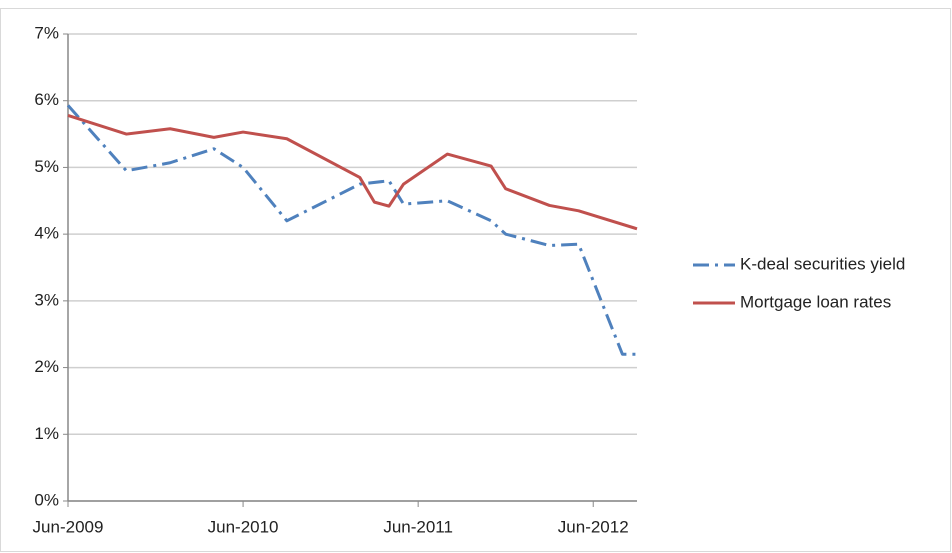 This screenshot has height=553, width=952. Describe the element at coordinates (46, 166) in the screenshot. I see `y-tick-label: 5%` at that location.